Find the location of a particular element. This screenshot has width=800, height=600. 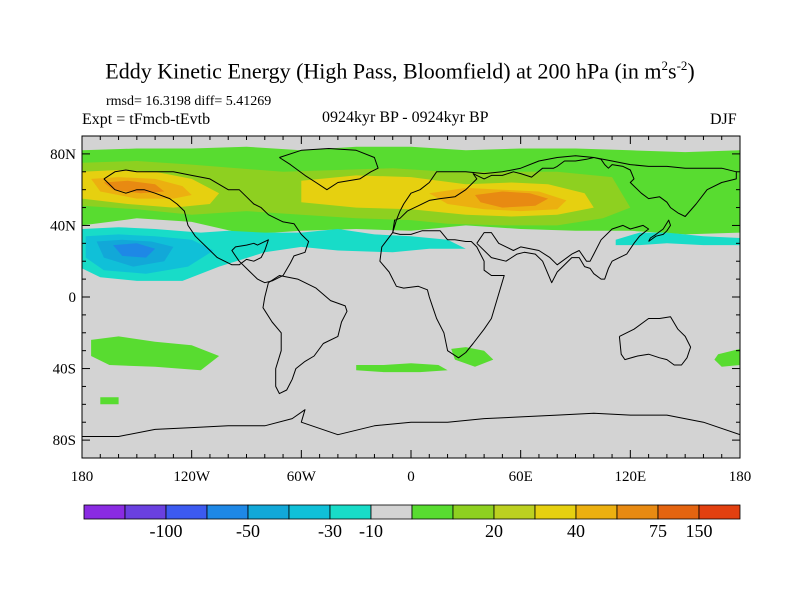

x-tick-label: 120W is located at coordinates (192, 477).